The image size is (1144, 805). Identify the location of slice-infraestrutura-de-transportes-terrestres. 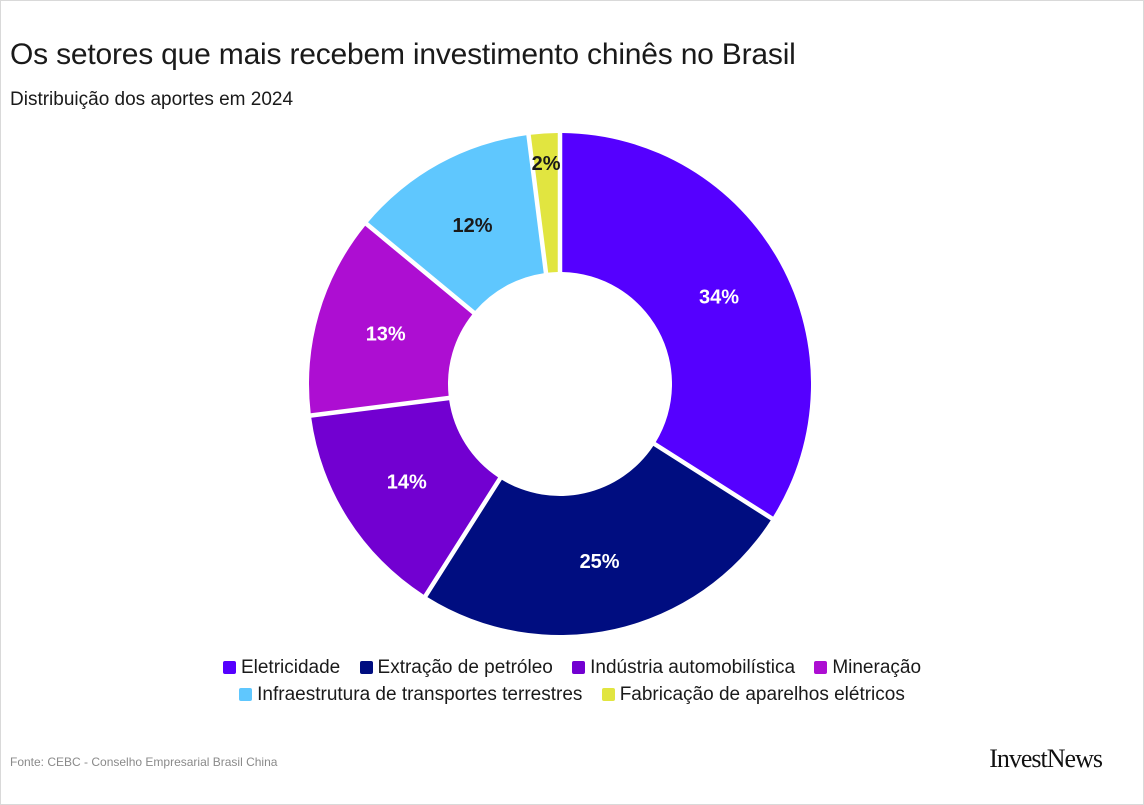
(456, 223).